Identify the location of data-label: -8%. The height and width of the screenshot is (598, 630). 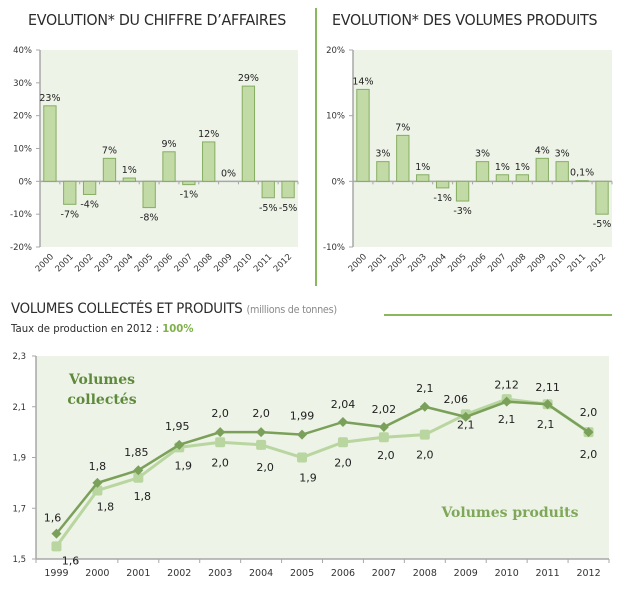
(149, 218).